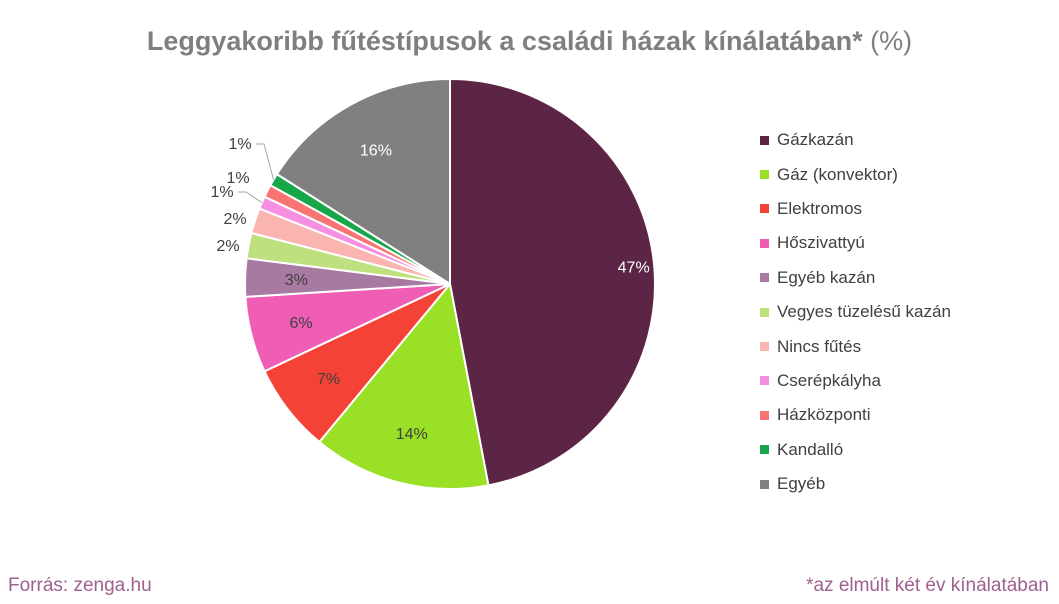  What do you see at coordinates (221, 192) in the screenshot?
I see `data-label-cserepkalyha: 1%` at bounding box center [221, 192].